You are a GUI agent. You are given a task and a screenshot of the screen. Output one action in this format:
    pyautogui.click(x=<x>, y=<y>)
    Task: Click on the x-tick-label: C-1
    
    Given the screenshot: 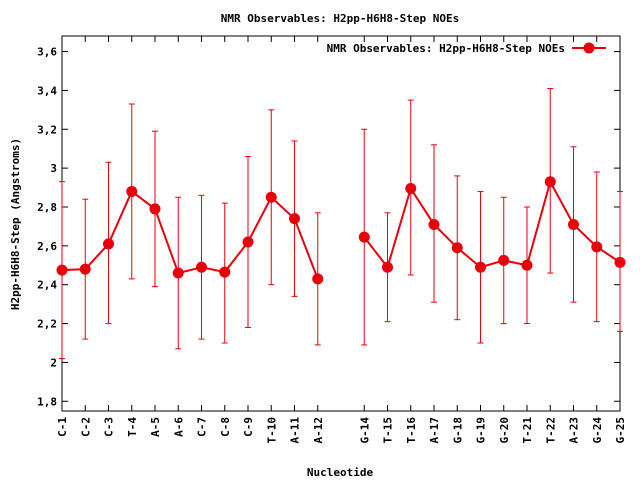 What is the action you would take?
    pyautogui.click(x=62, y=427)
    